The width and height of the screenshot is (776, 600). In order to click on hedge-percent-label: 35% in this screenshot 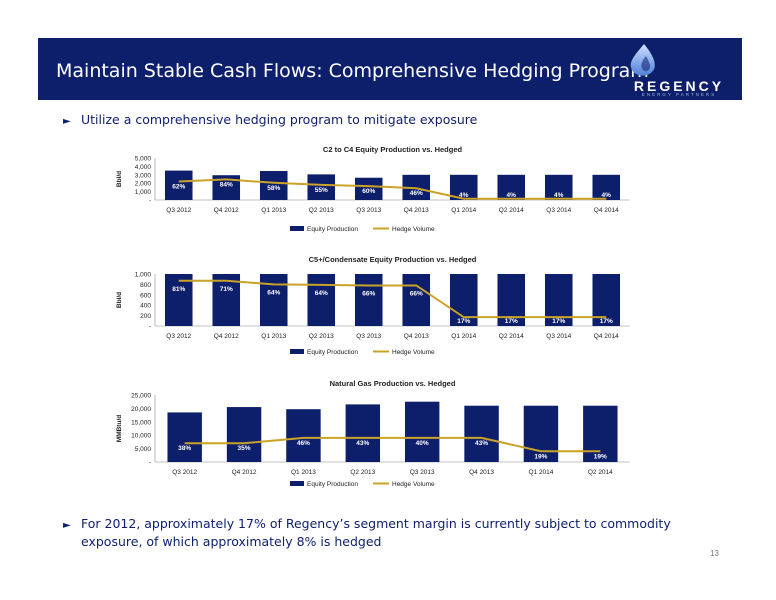, I will do `click(244, 448)`.